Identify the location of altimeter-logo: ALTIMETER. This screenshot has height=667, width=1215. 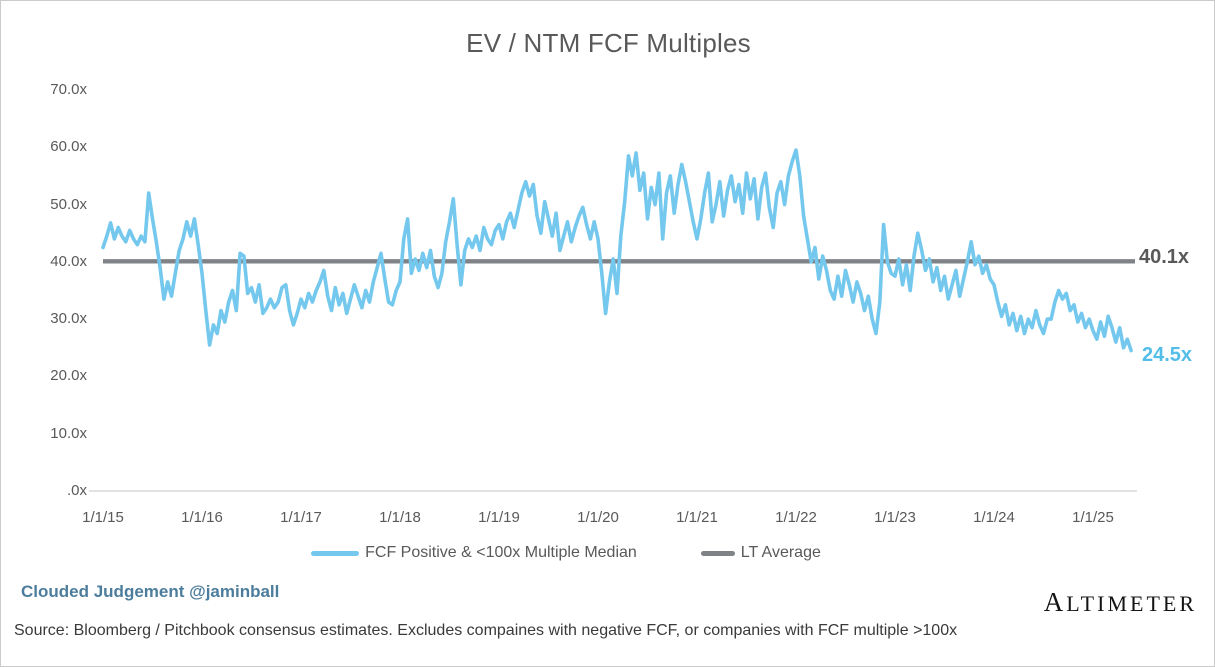
(1120, 602).